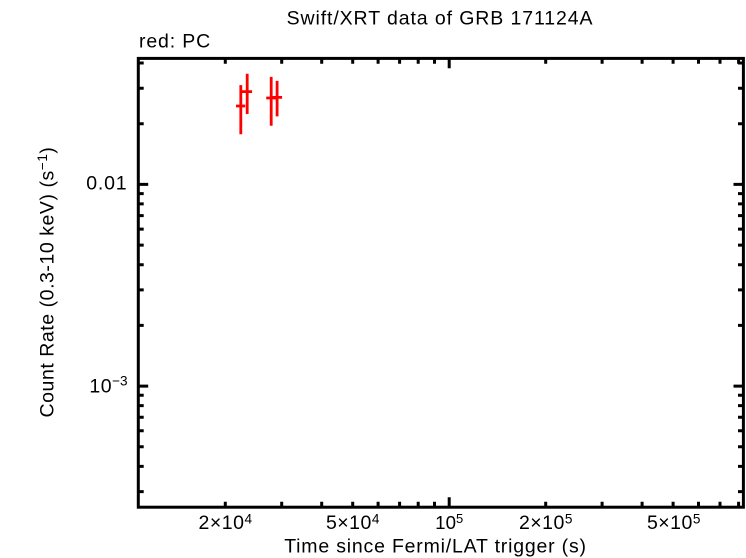  I want to click on svg-text: 5×104, so click(353, 522).